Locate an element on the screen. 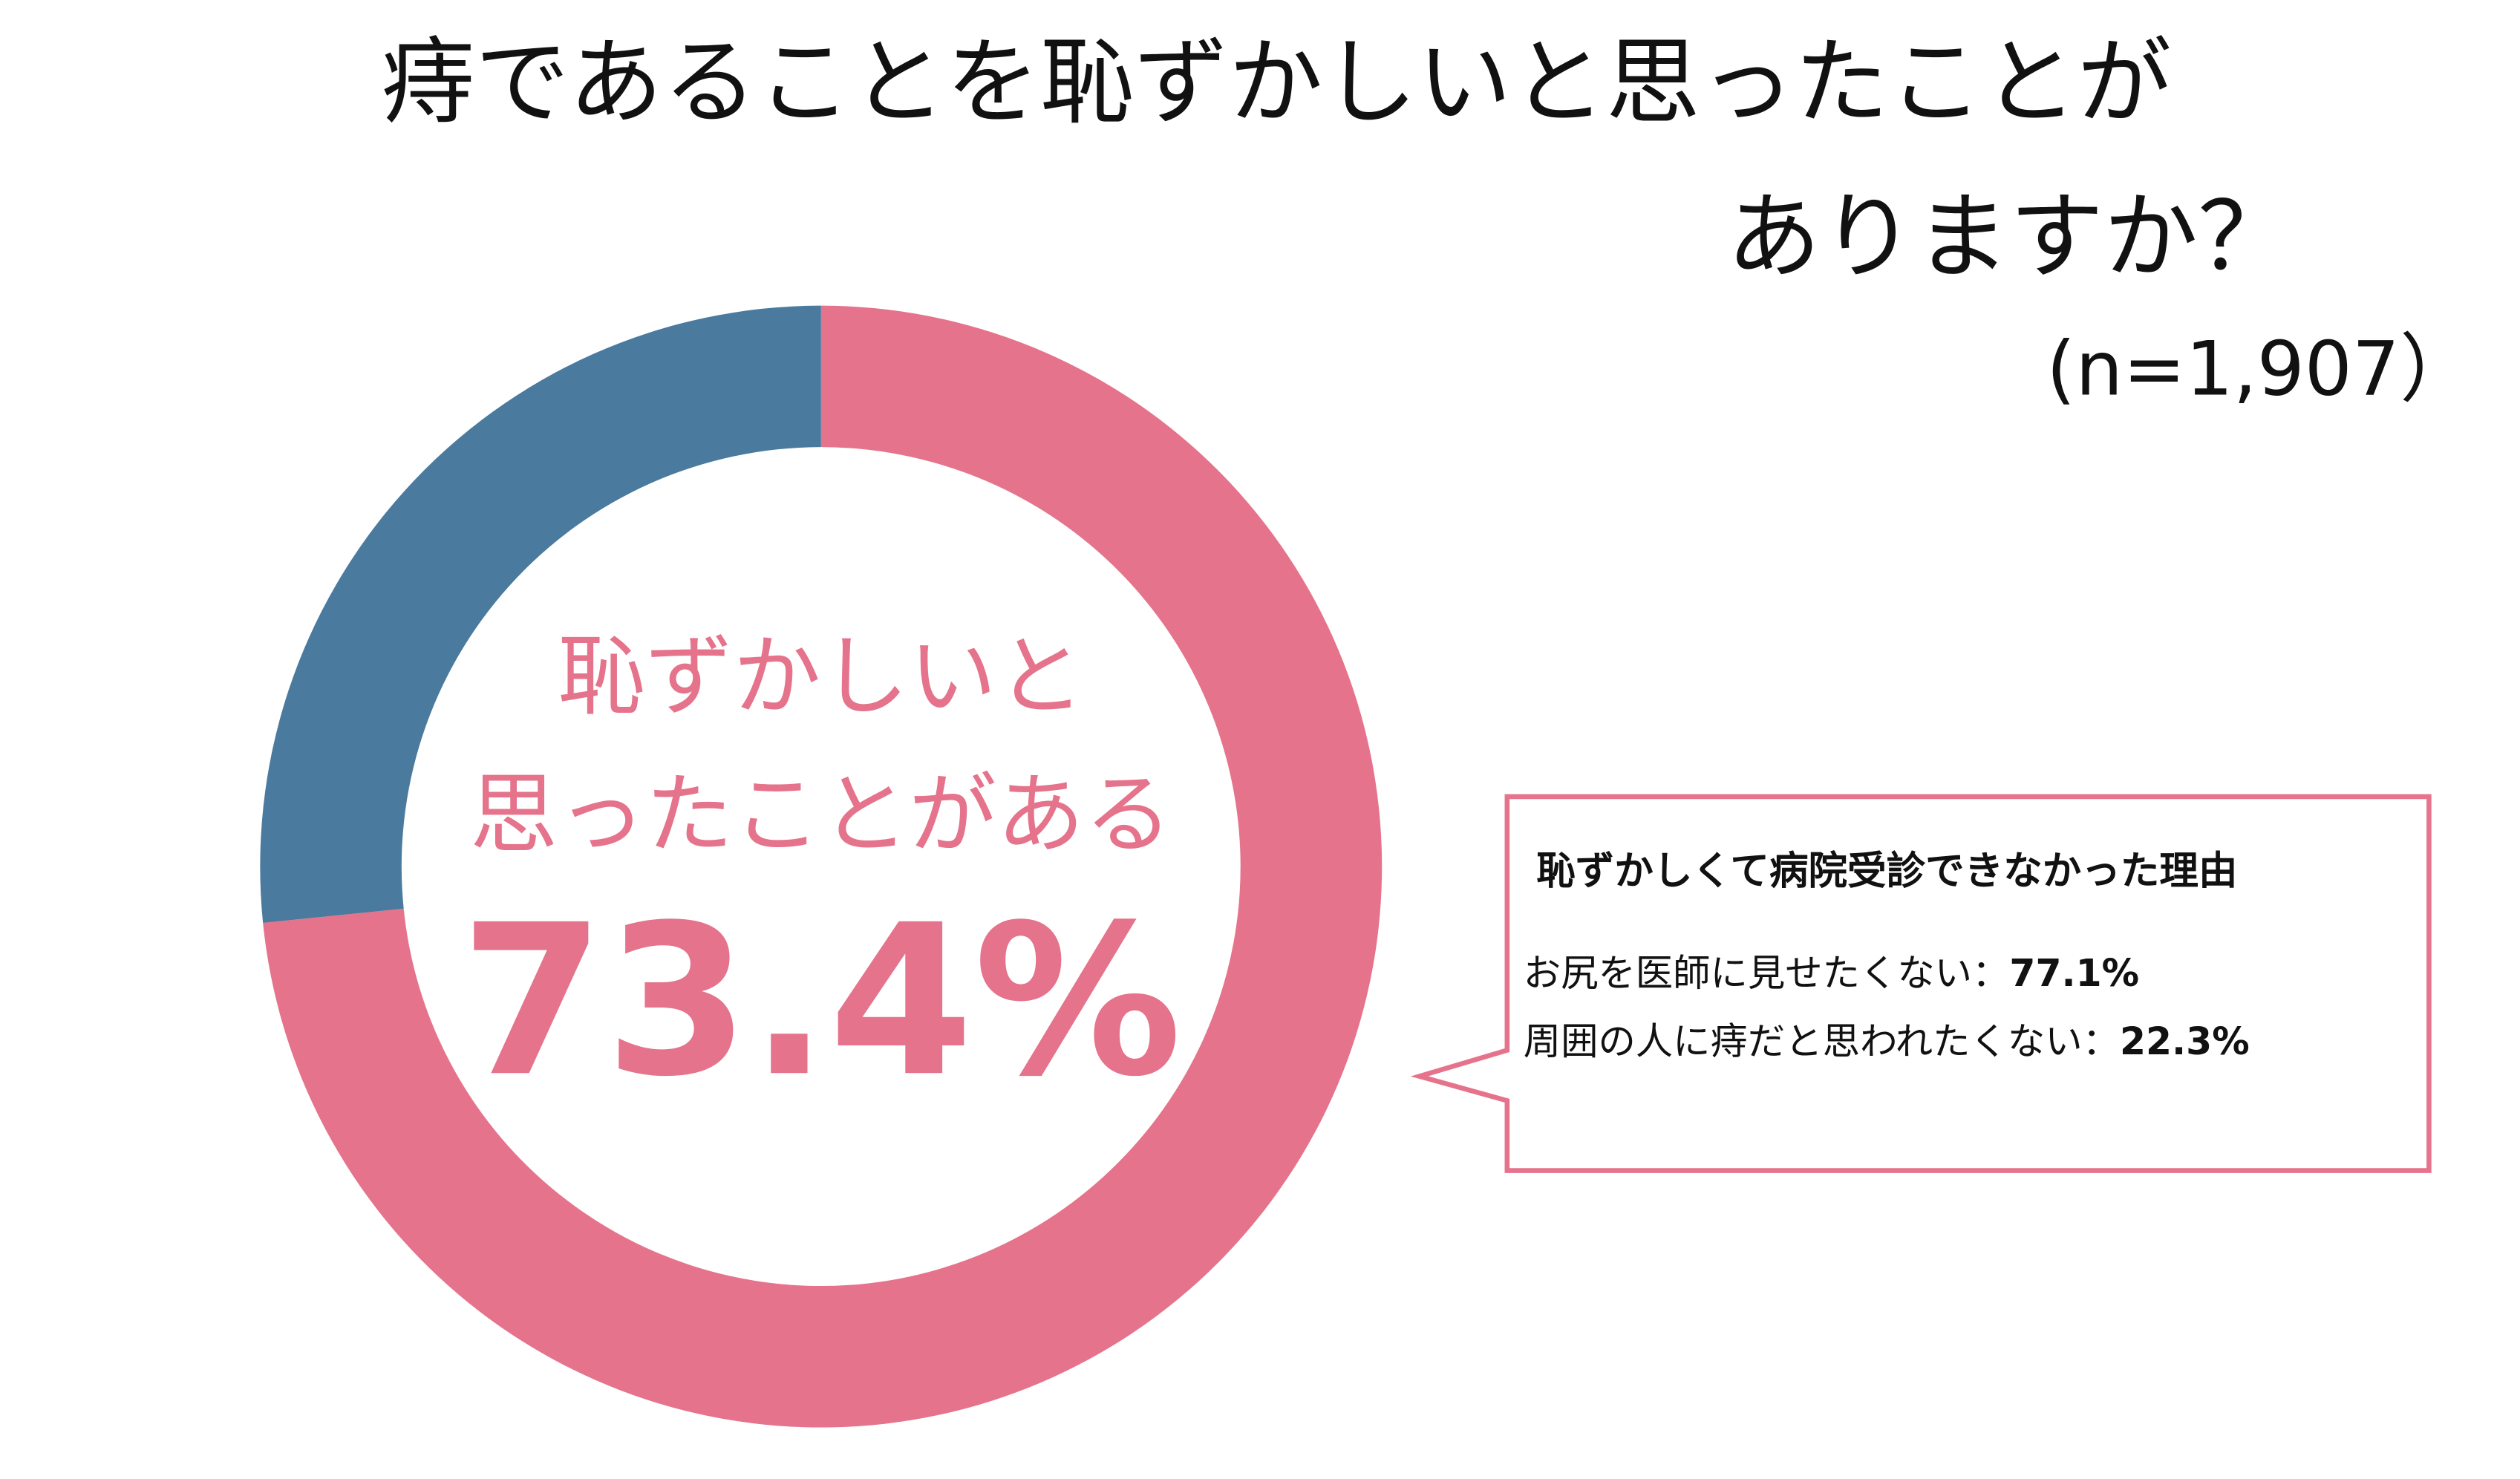 This screenshot has height=1479, width=2520. chart-subtitle: (n=1,907） is located at coordinates (2260, 369).